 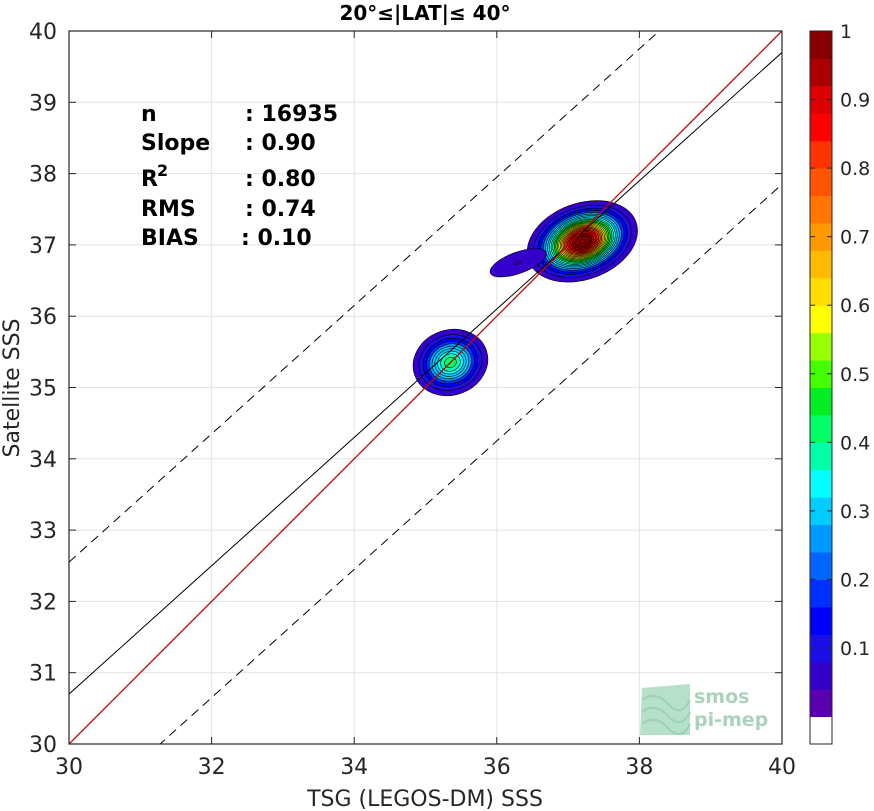 I want to click on stat-label: RMS, so click(x=168, y=209).